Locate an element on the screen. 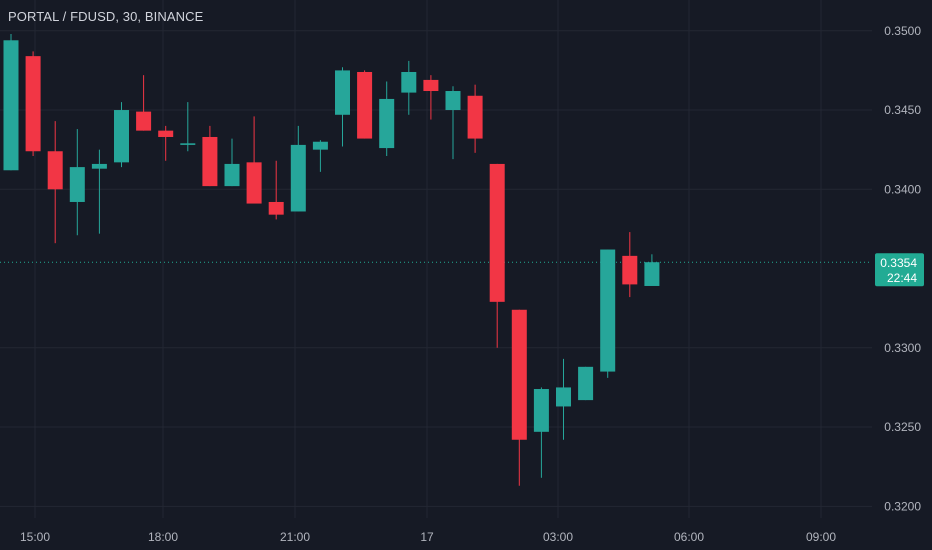  x-tick-label: 18:00 is located at coordinates (163, 537).